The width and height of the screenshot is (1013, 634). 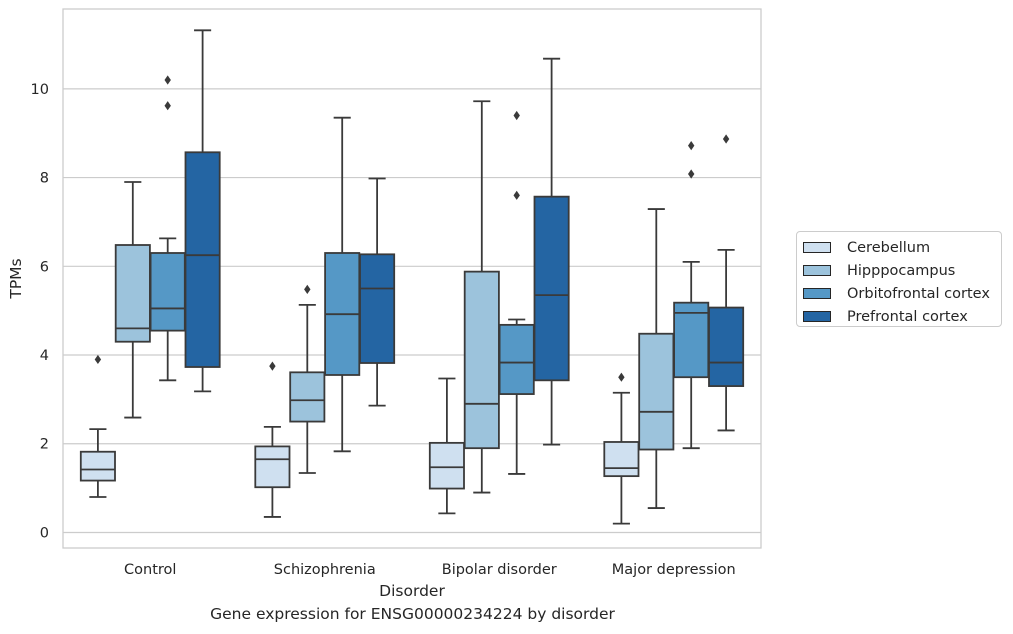 I want to click on box-orbitofrontal-cortex-schizophrenia, so click(x=342, y=284).